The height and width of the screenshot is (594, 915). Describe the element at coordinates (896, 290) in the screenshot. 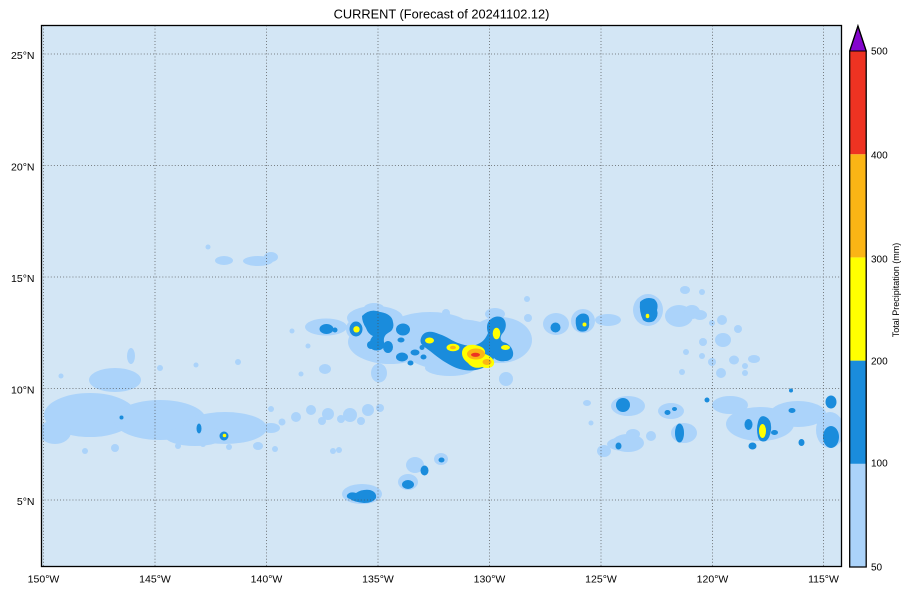

I see `svg-text: Total Precipitation (mm)` at that location.